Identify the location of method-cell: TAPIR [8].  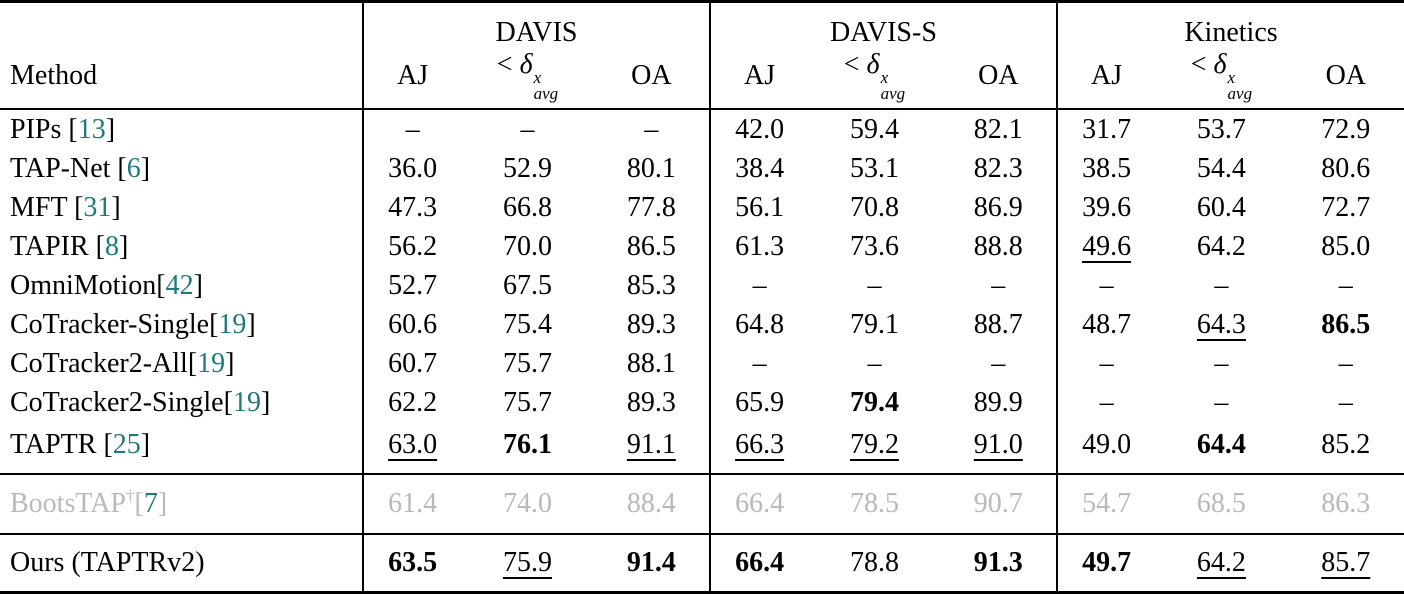
(181, 246).